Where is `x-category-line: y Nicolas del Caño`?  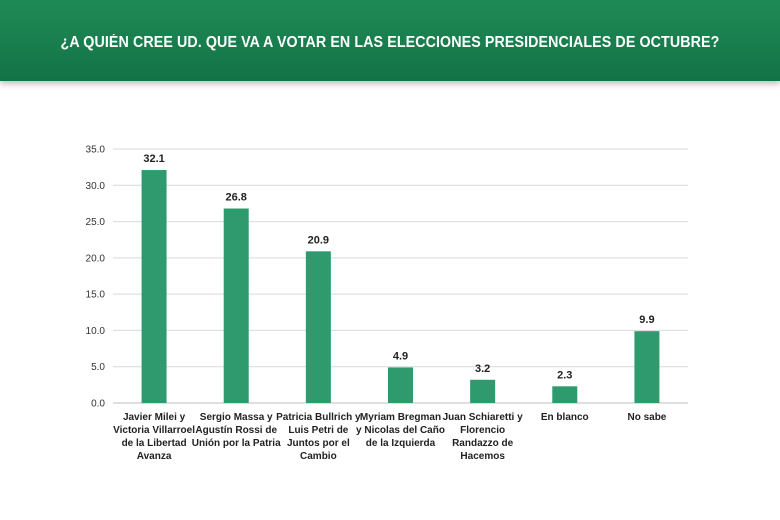
x-category-line: y Nicolas del Caño is located at coordinates (400, 430).